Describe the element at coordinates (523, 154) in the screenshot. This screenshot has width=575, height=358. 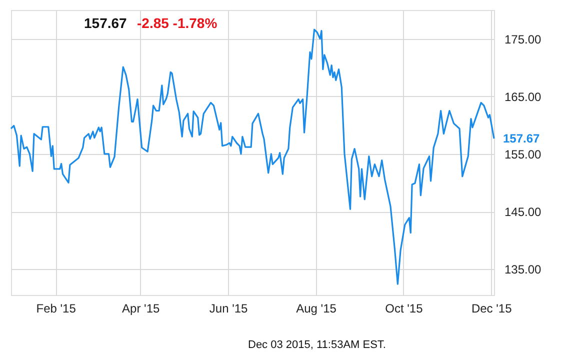
I see `y-tick-label: 155.00` at that location.